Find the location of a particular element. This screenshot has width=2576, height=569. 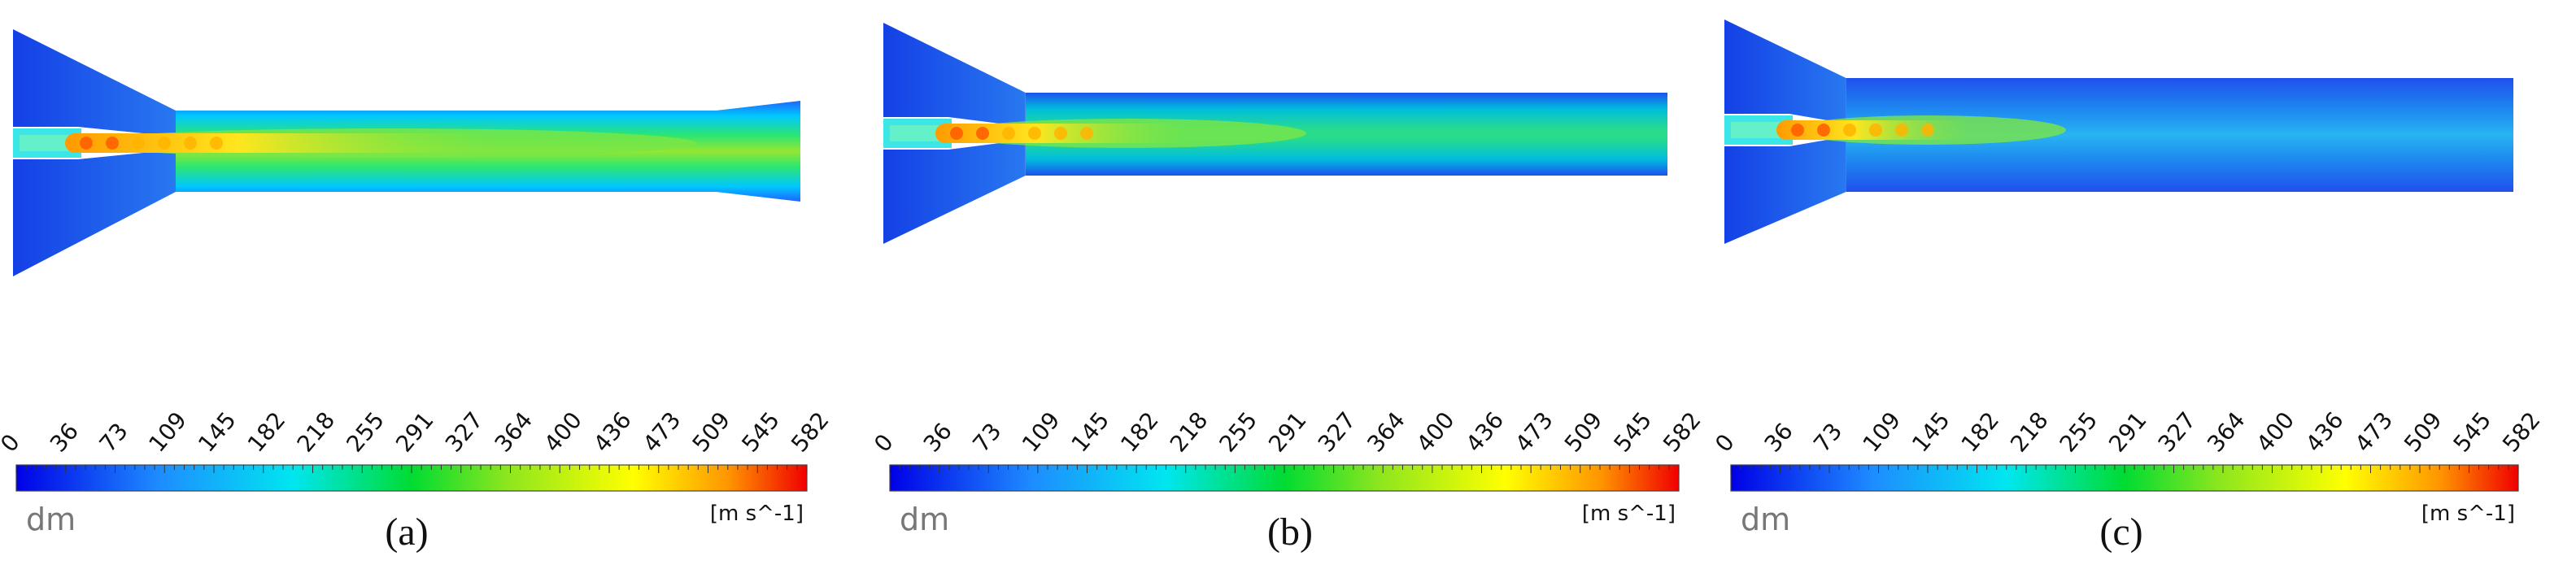

caption: (c) is located at coordinates (2120, 532).